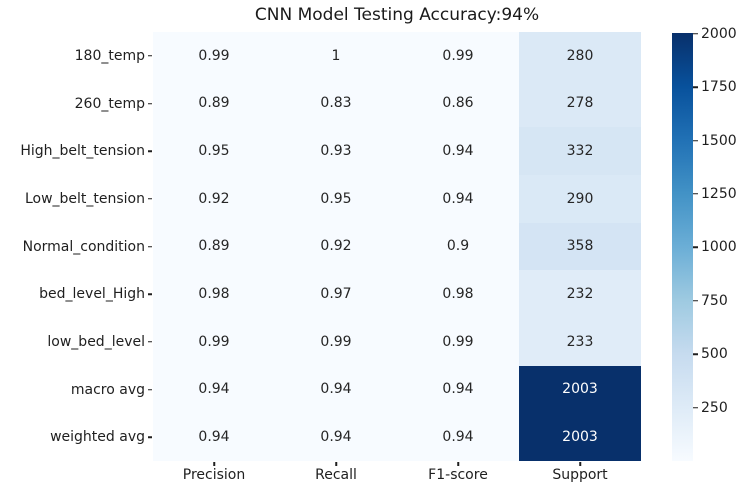 The width and height of the screenshot is (752, 496). I want to click on colorbar-tick-label: 2000, so click(719, 33).